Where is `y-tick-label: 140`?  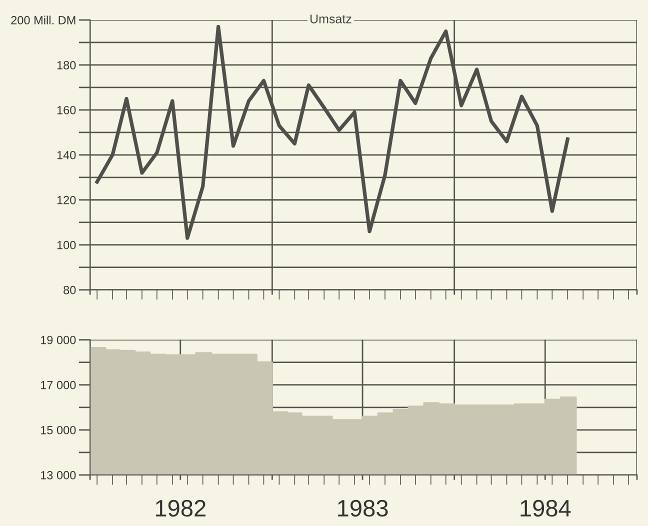
y-tick-label: 140 is located at coordinates (66, 155).